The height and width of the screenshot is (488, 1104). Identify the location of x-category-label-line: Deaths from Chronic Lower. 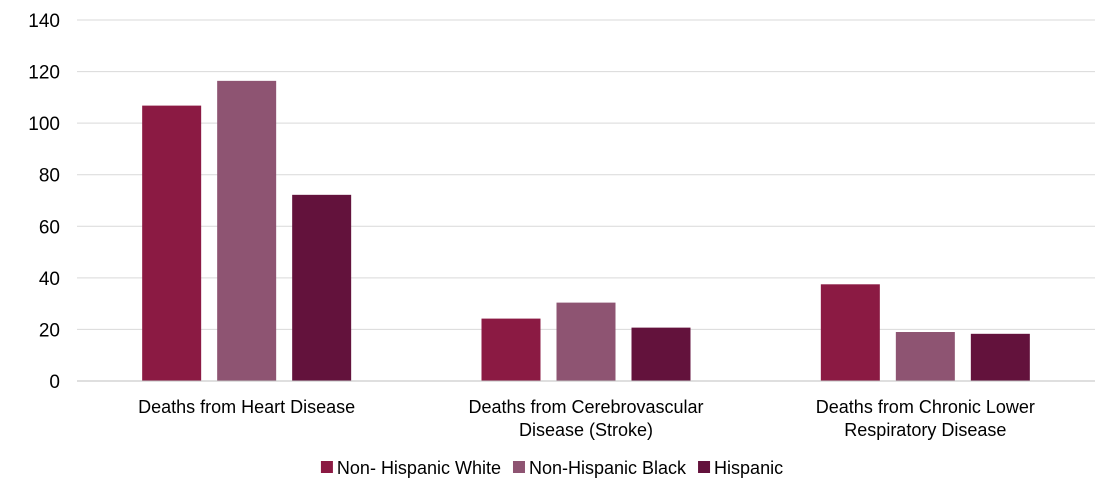
(925, 407).